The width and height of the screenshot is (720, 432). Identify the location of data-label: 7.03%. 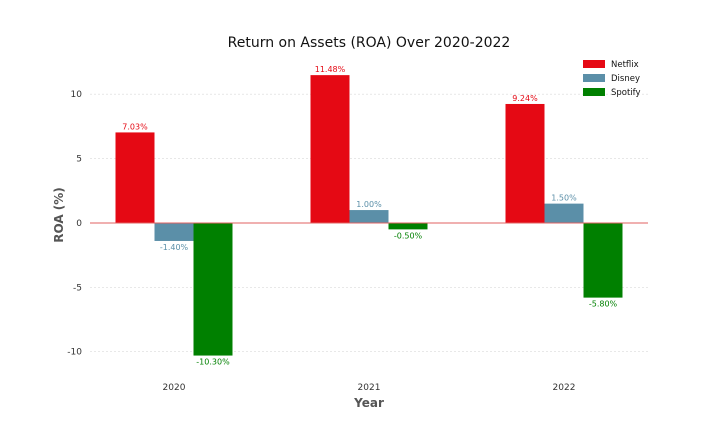
(135, 126).